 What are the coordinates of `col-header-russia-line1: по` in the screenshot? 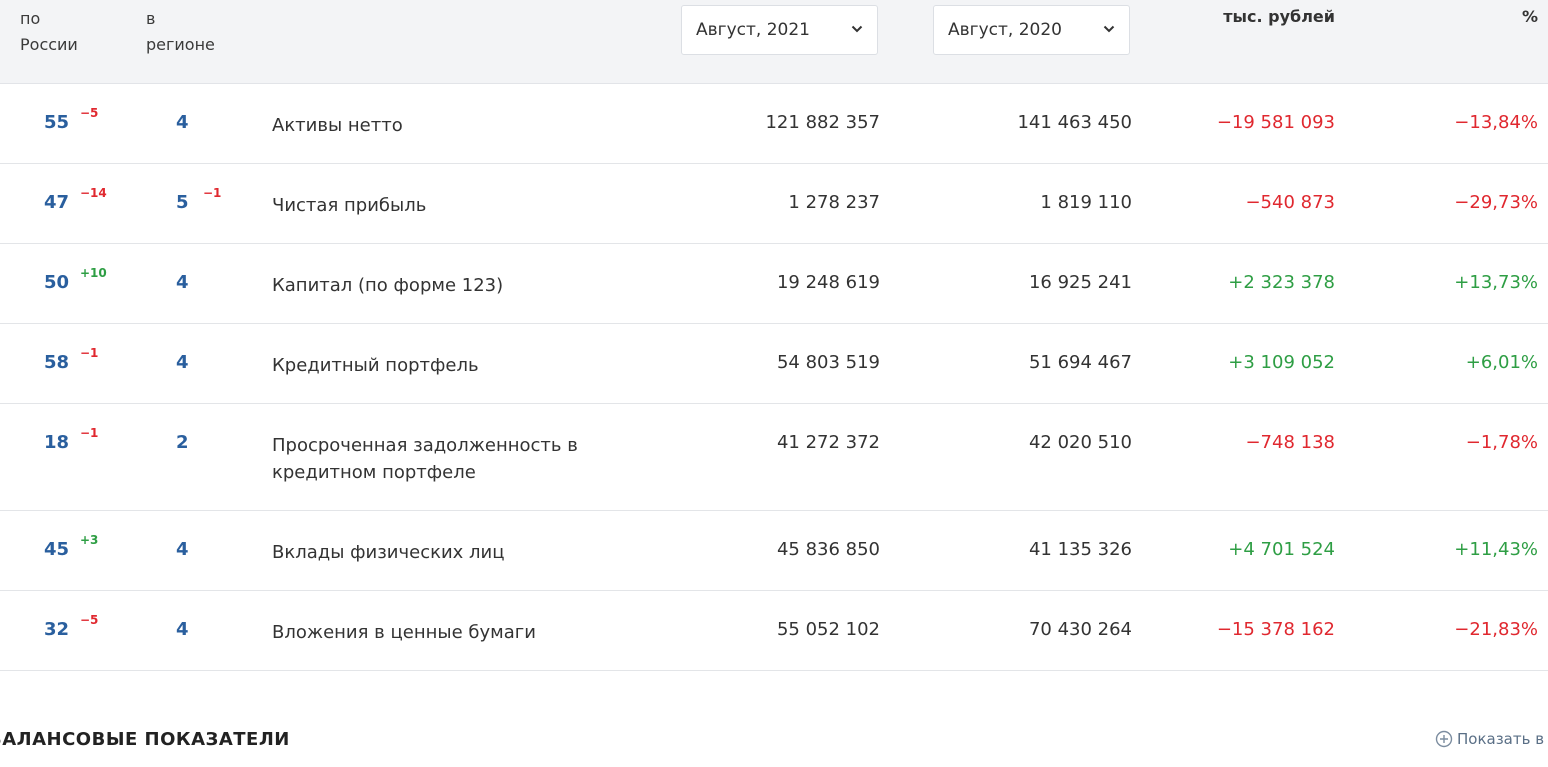 It's located at (30, 18).